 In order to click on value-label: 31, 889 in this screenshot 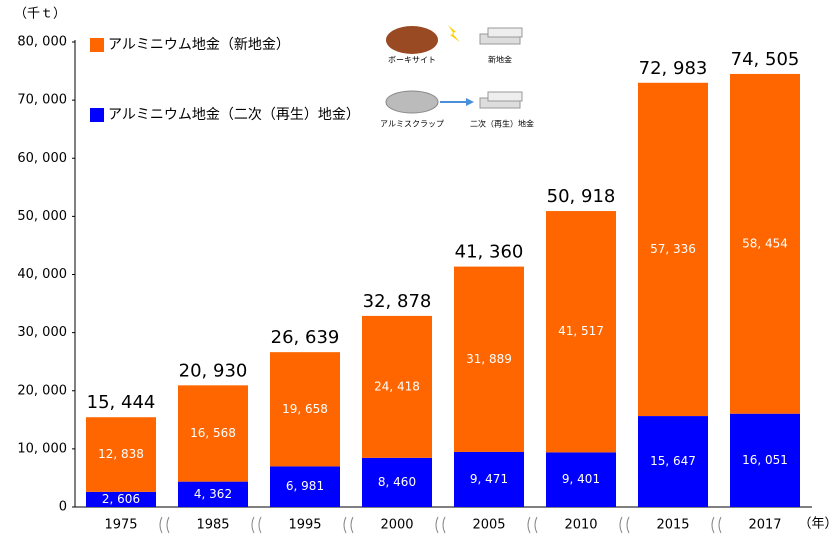, I will do `click(489, 359)`.